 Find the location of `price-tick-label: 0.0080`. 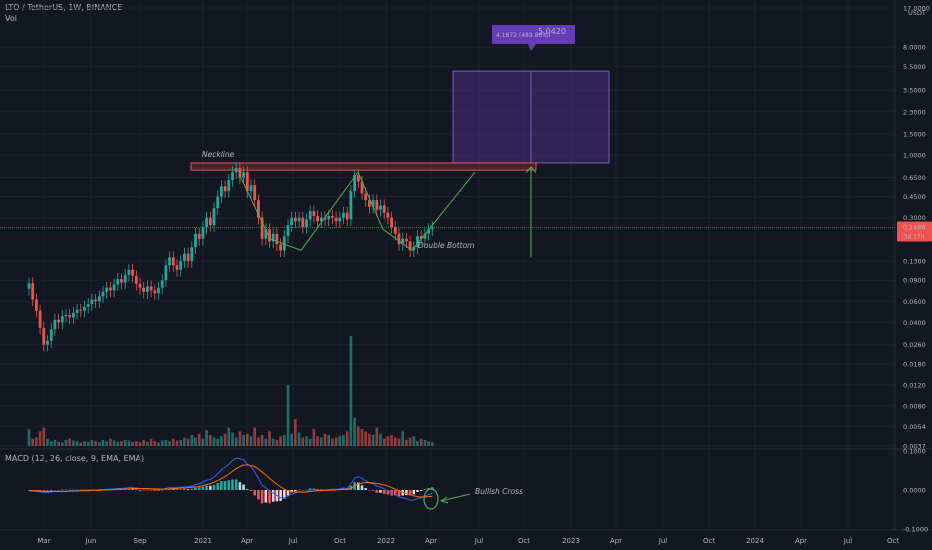

price-tick-label: 0.0080 is located at coordinates (914, 406).